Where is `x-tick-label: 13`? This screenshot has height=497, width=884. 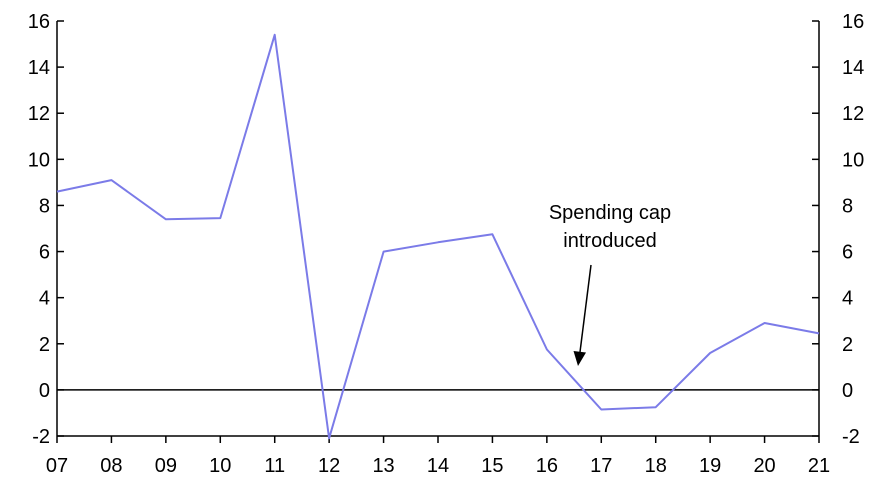
x-tick-label: 13 is located at coordinates (383, 466).